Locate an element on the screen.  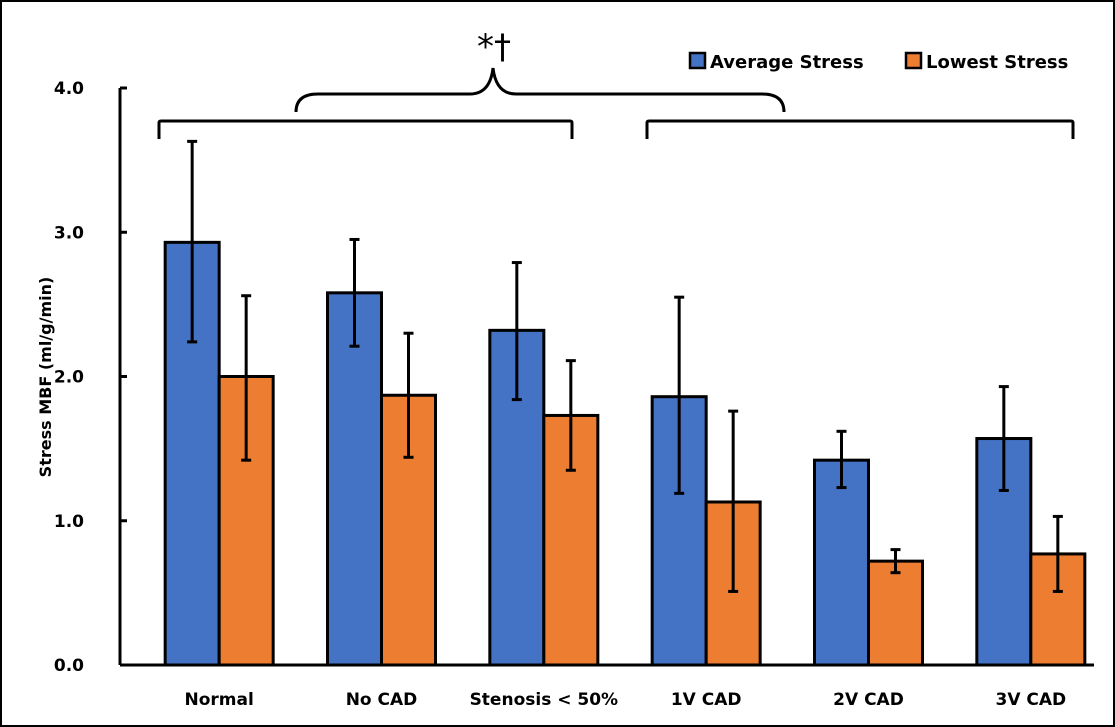
x-tick-label: Stenosis < 50% is located at coordinates (544, 700).